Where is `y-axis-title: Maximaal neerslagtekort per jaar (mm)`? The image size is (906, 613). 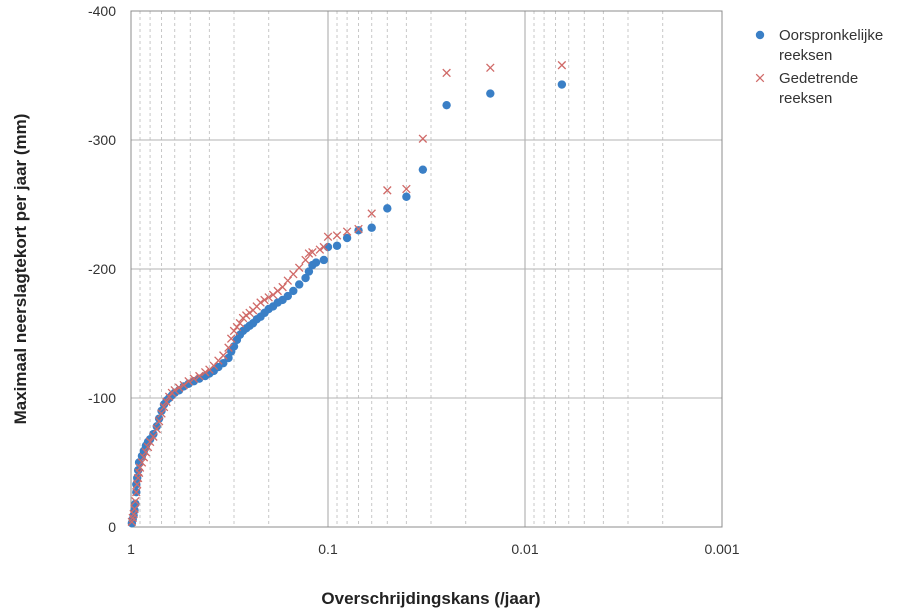 y-axis-title: Maximaal neerslagtekort per jaar (mm) is located at coordinates (20, 269).